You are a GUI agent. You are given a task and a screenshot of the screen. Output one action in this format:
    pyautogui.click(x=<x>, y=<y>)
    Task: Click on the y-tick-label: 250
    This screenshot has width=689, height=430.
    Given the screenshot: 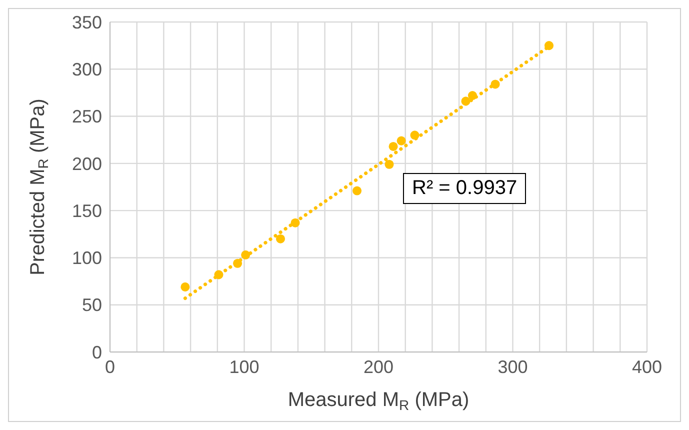 What is the action you would take?
    pyautogui.click(x=87, y=116)
    